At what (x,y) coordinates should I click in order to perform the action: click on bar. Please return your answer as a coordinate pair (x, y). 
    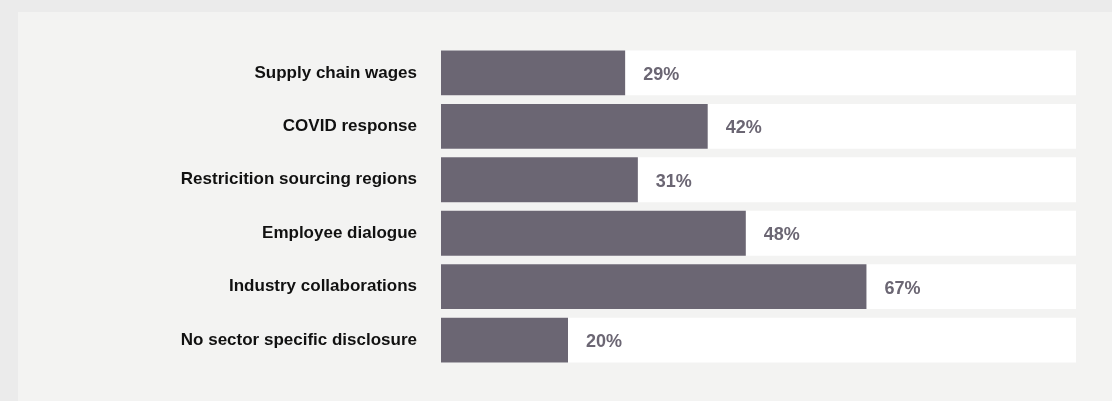
    Looking at the image, I should click on (504, 340).